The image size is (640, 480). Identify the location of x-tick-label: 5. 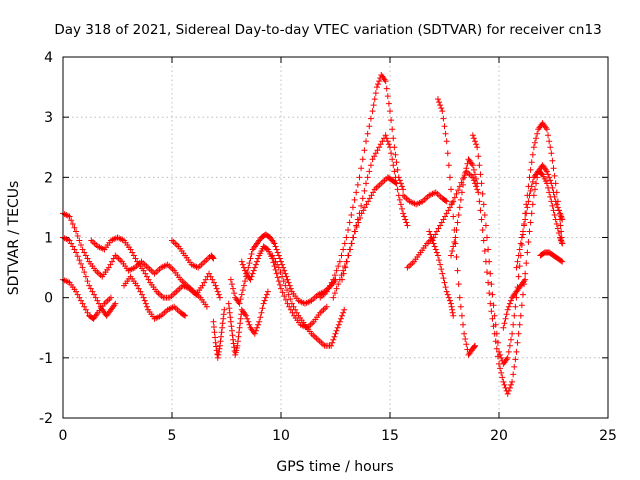
(172, 436).